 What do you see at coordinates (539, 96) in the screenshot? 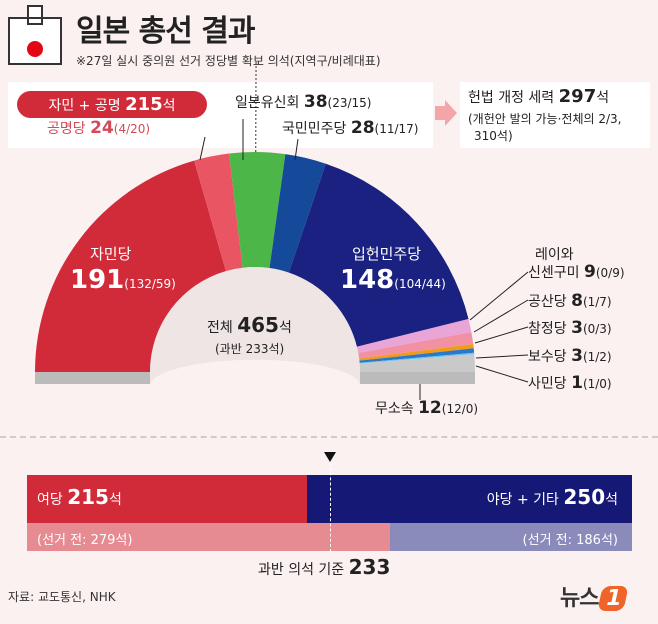
I see `constitution-label: 헌법 개정 세력 297석` at bounding box center [539, 96].